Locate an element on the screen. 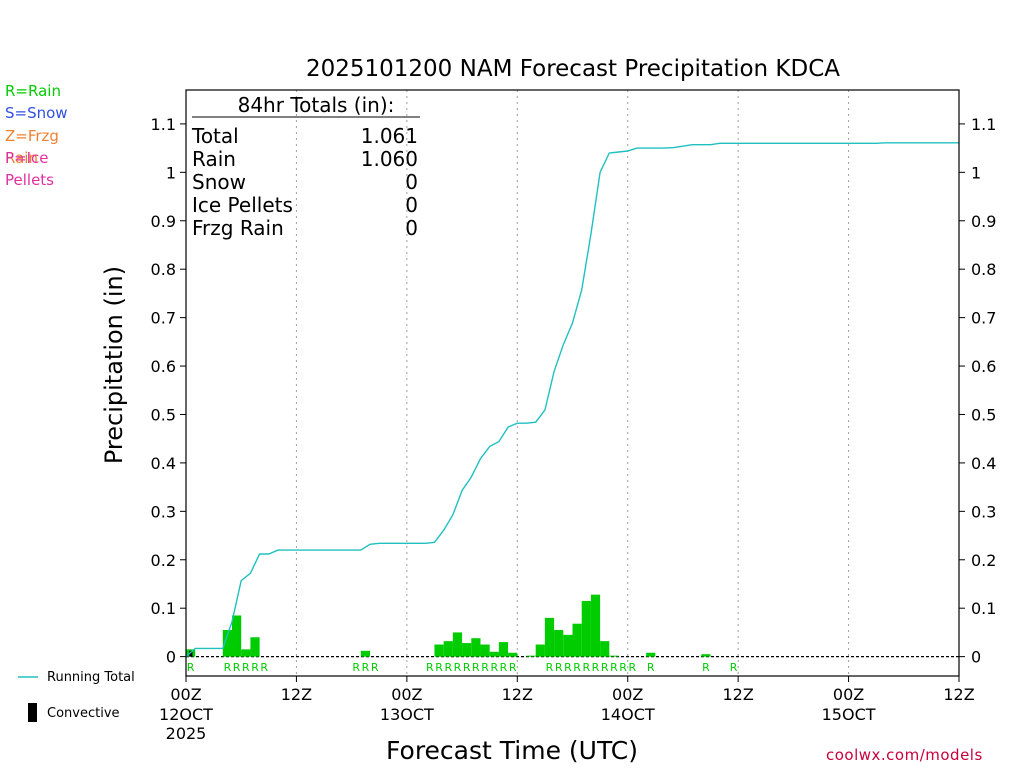 Image resolution: width=1024 pixels, height=768 pixels. y-ticks-left: 0 0.1 0.2 0.3 0.4 0.5 0.6 0.7 0.8 0.9 1 1.1 is located at coordinates (168, 391).